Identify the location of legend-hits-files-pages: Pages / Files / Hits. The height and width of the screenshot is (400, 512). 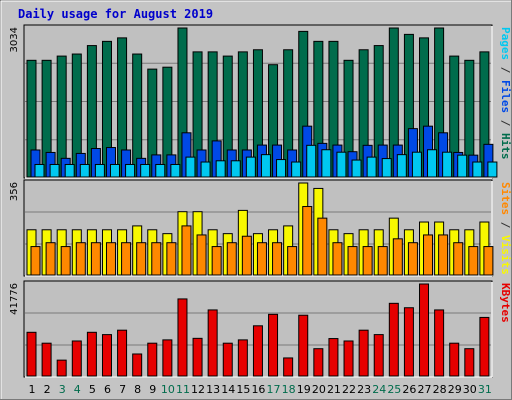
(505, 93).